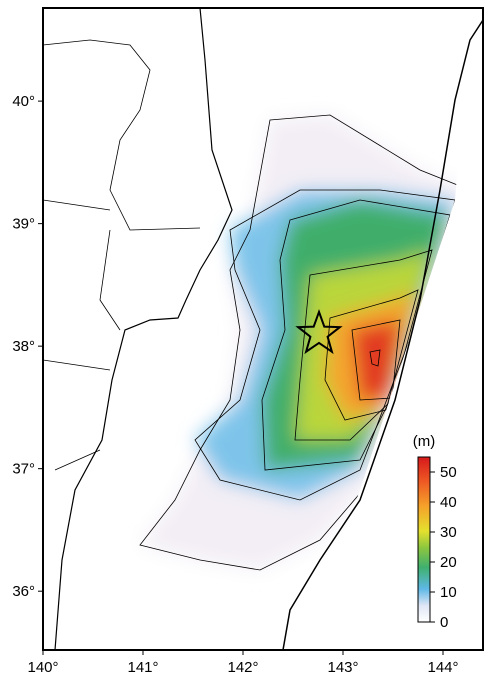 The width and height of the screenshot is (485, 693). What do you see at coordinates (23, 591) in the screenshot?
I see `y-tick-label: 36°` at bounding box center [23, 591].